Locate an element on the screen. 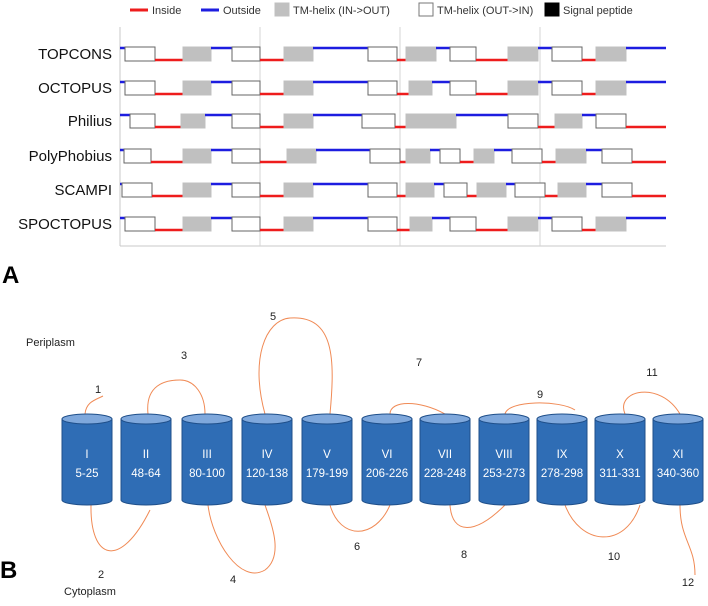 The image size is (708, 606). loop-label-6: 6 is located at coordinates (357, 547).